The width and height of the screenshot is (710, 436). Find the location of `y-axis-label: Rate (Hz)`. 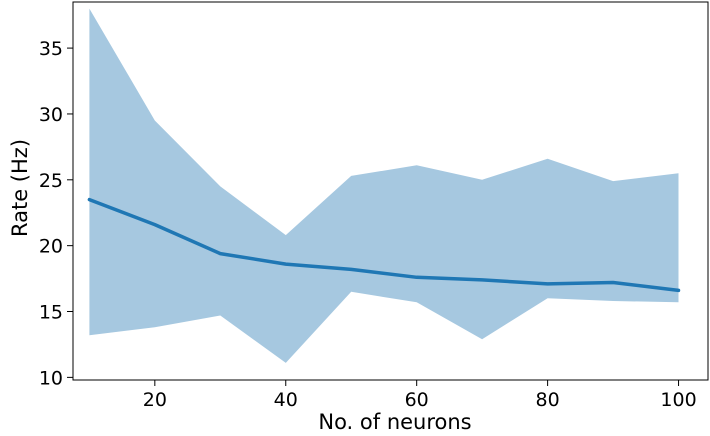

y-axis-label: Rate (Hz) is located at coordinates (20, 188).